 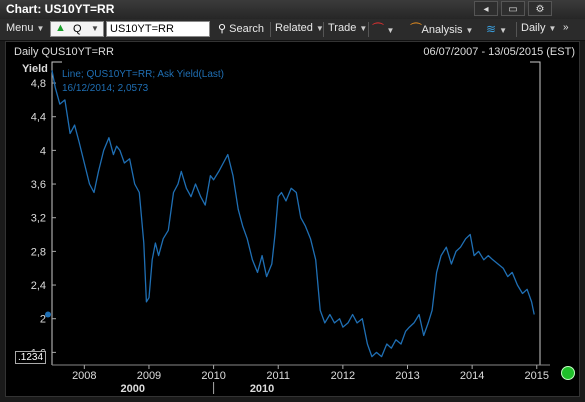 What do you see at coordinates (566, 27) in the screenshot?
I see `more-options-icon: »` at bounding box center [566, 27].